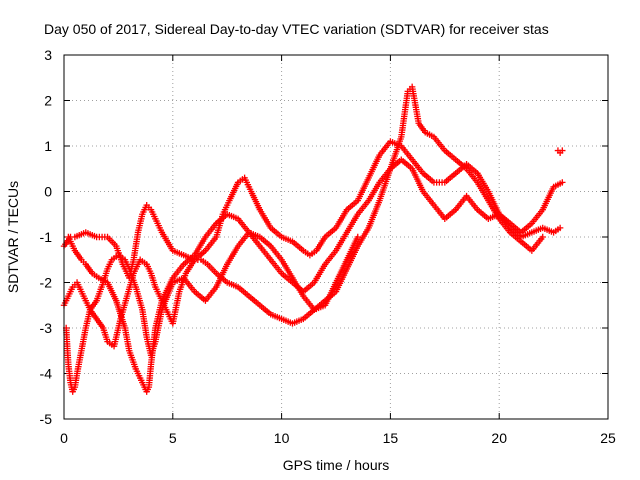 The image size is (640, 480). I want to click on y-axis-label: SDTVAR / TECUs, so click(13, 237).